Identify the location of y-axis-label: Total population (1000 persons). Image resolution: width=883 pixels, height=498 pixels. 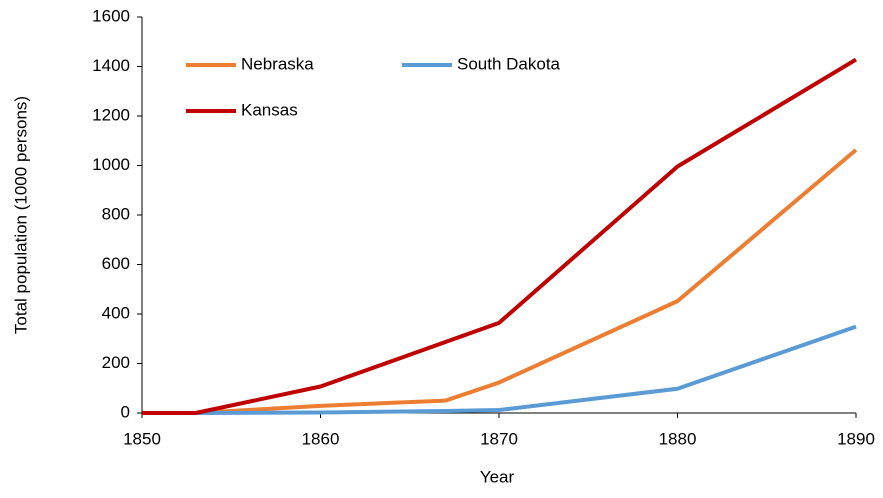
(20, 215).